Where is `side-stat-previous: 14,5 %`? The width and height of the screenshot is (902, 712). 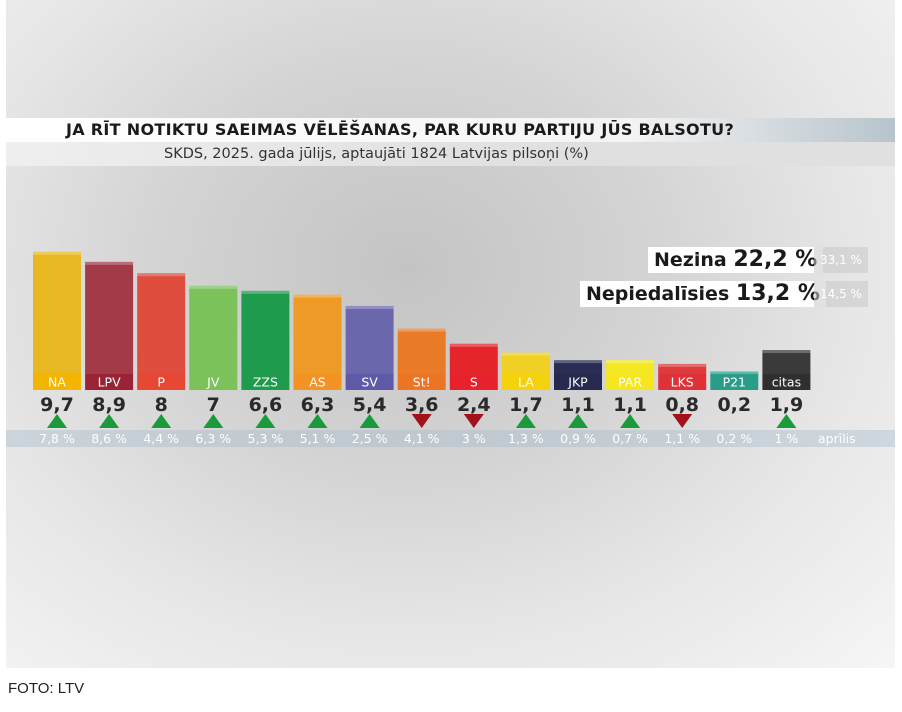 side-stat-previous: 14,5 % is located at coordinates (841, 294).